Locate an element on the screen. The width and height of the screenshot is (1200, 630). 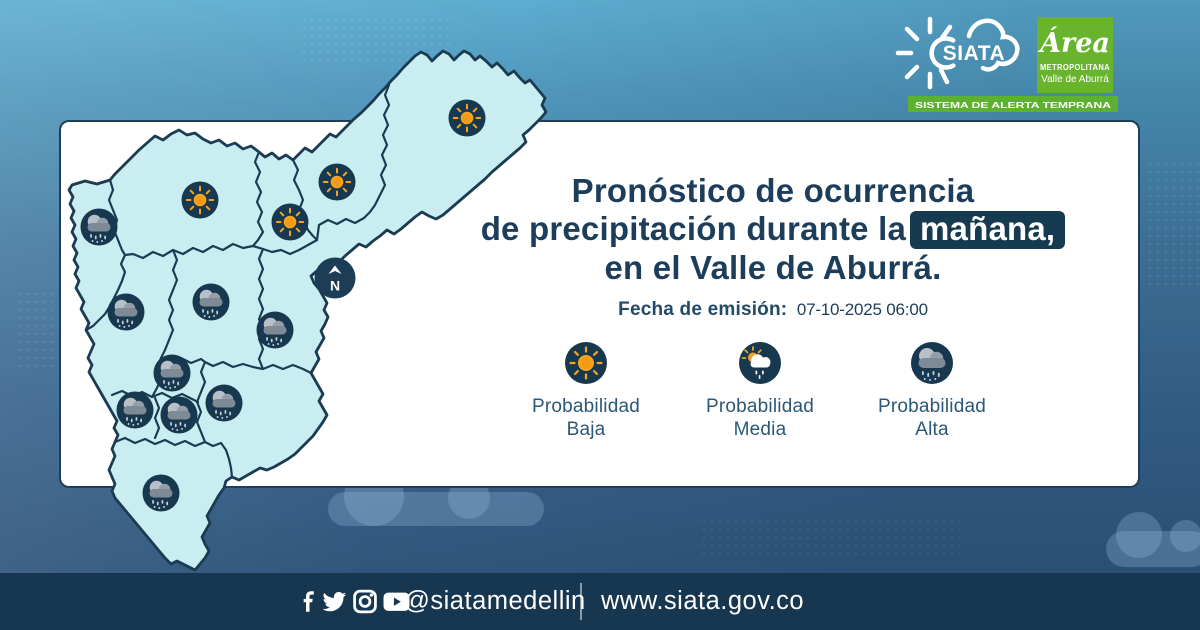
title-line-2: de precipitación durante la mañana, is located at coordinates (773, 229).